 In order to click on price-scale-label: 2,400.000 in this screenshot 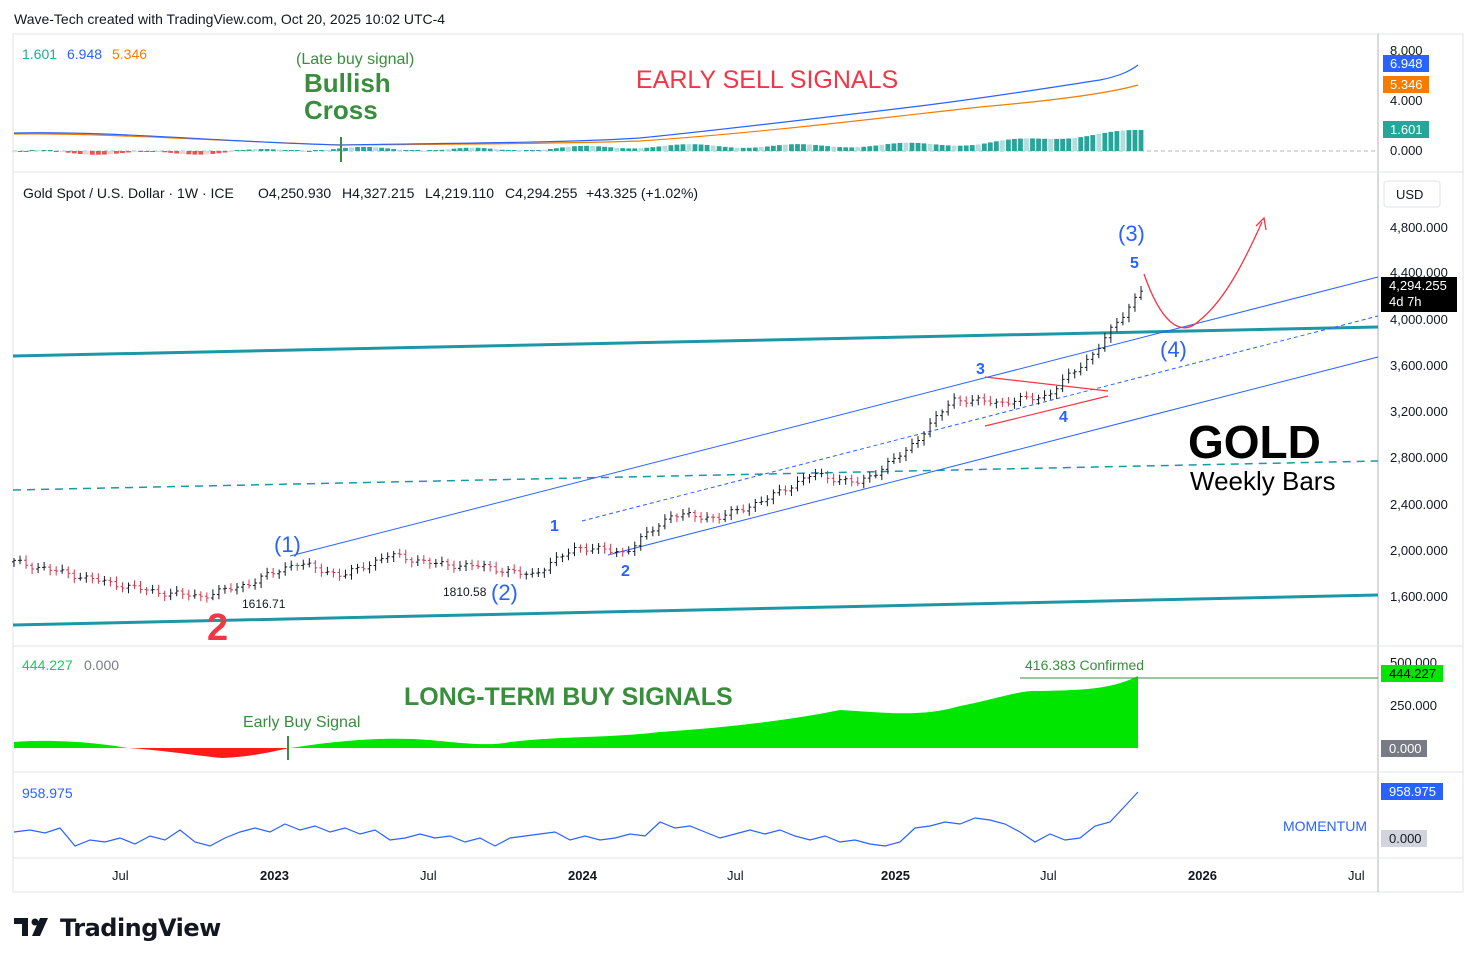, I will do `click(1419, 504)`.